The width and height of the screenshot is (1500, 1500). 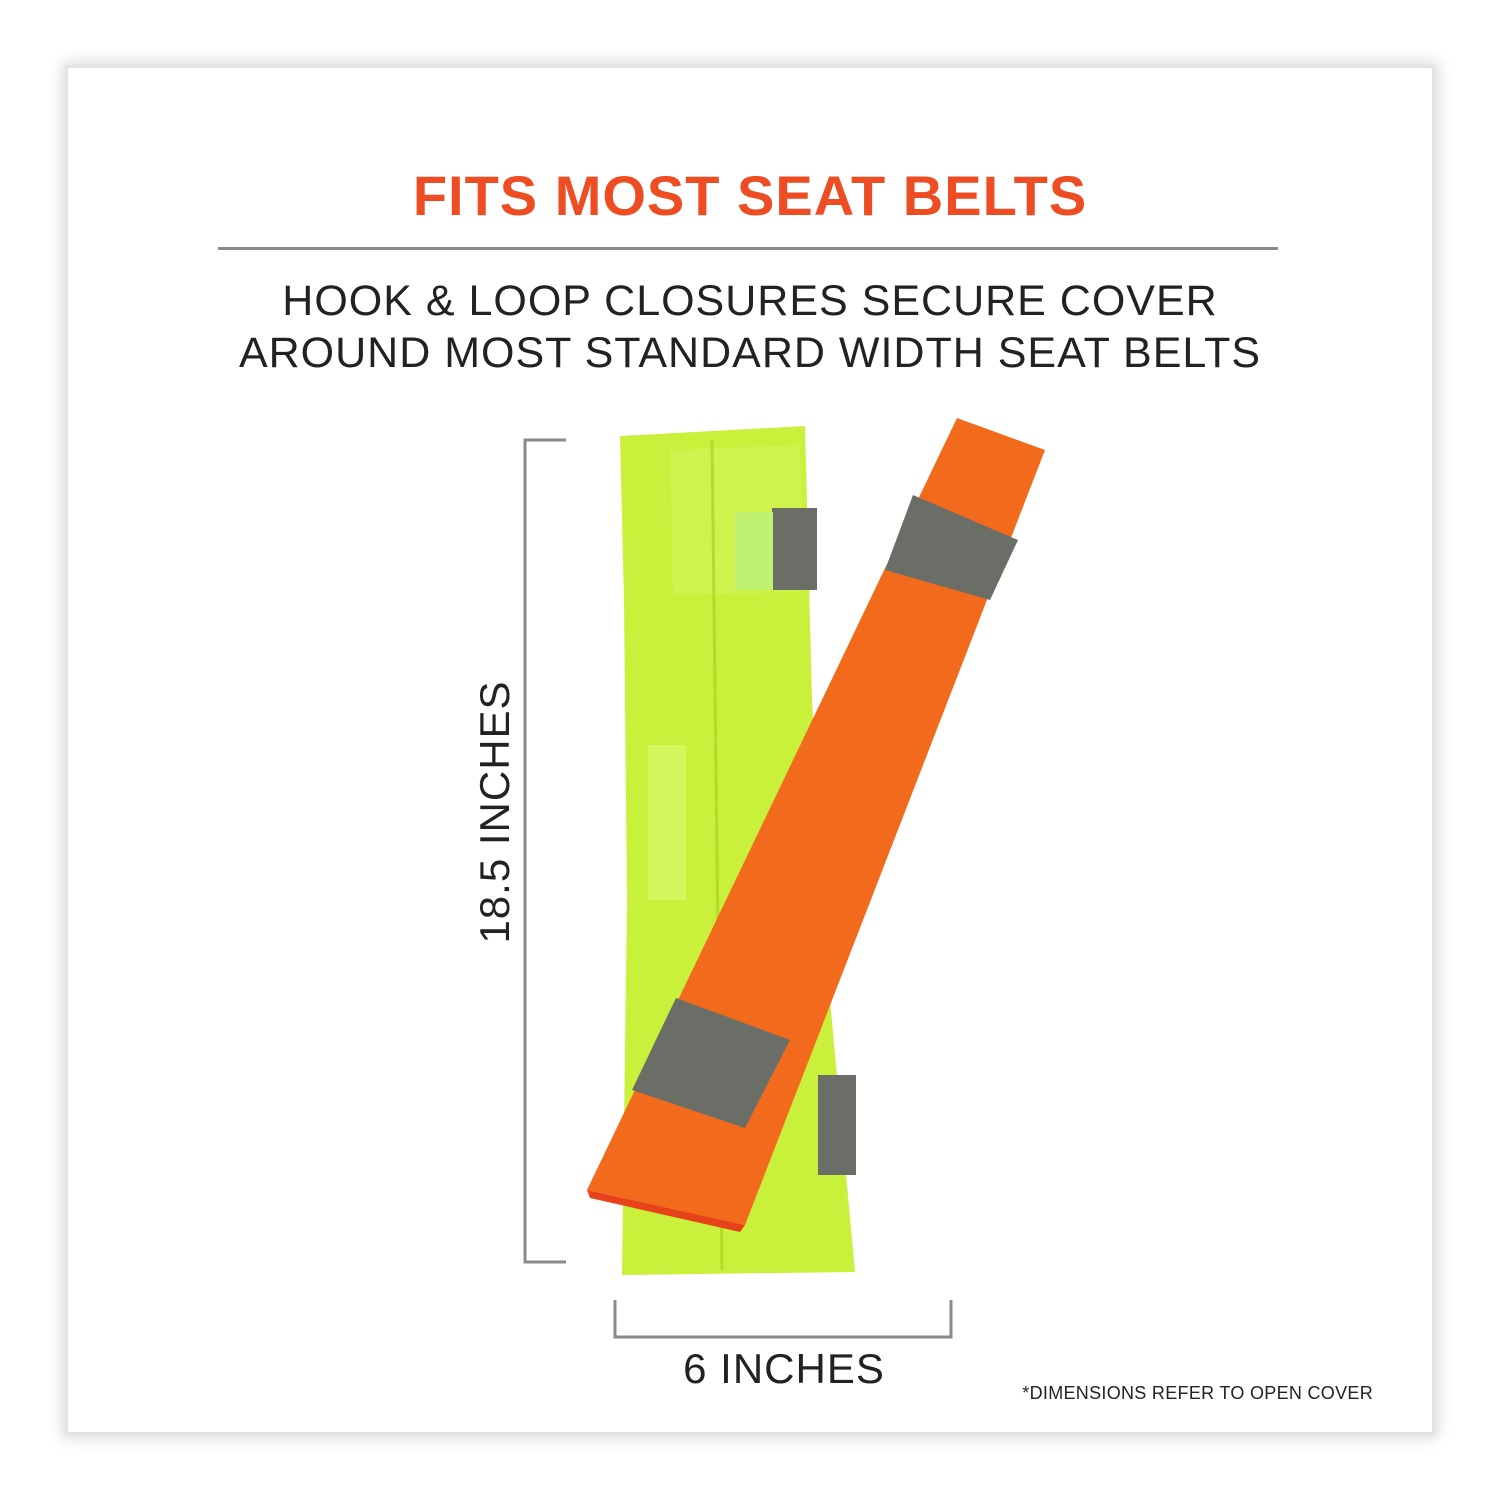 I want to click on dimensions-footnote: *DIMENSIONS REFER TO OPEN COVER, so click(x=1197, y=1393).